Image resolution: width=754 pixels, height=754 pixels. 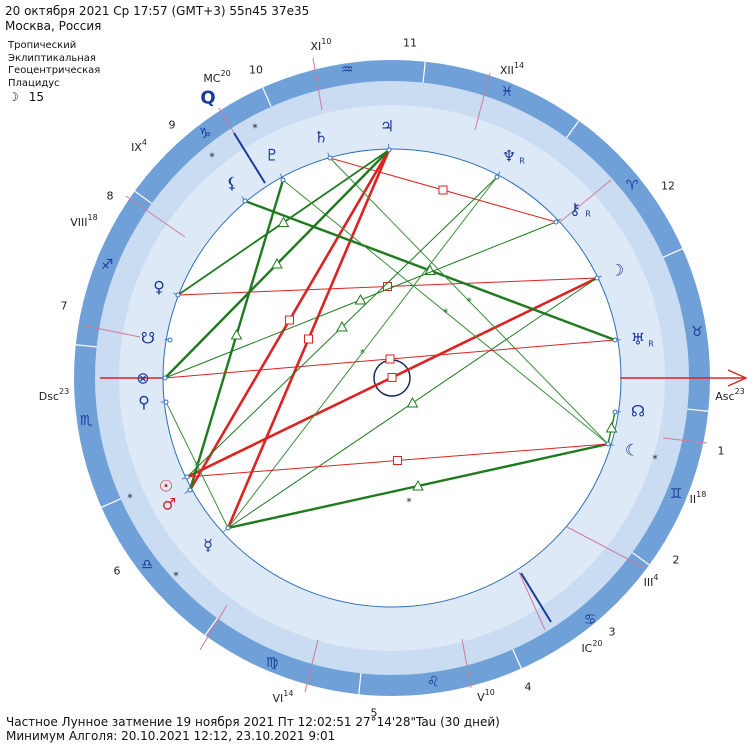 I want to click on house-number: 4, so click(x=528, y=687).